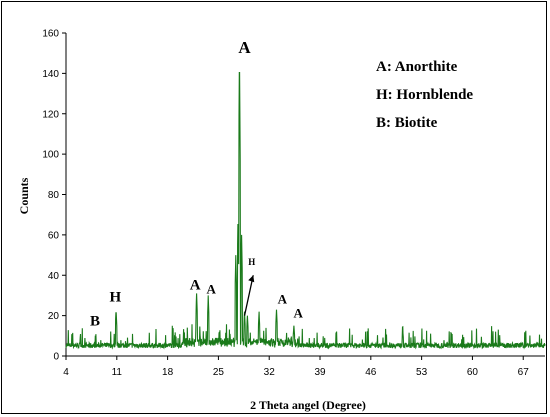 The width and height of the screenshot is (550, 417). Describe the element at coordinates (371, 372) in the screenshot. I see `x-tick-label: 46` at that location.